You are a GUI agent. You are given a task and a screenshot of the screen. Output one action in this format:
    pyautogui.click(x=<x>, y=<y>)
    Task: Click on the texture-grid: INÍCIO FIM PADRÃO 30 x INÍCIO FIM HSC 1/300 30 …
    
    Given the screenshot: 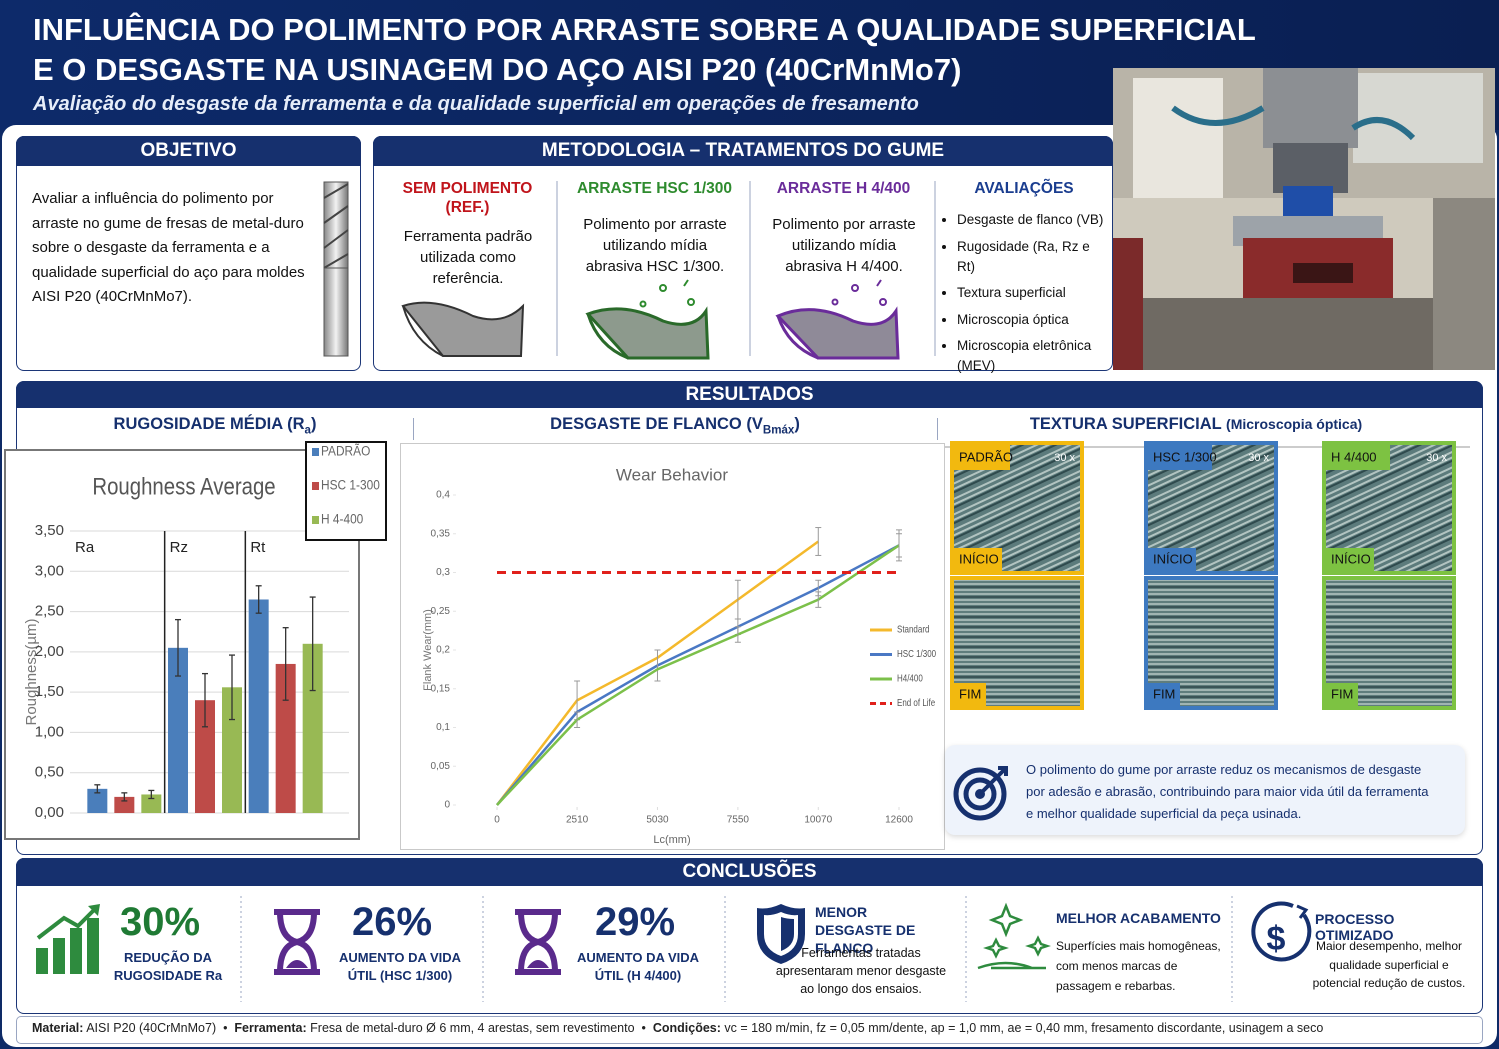 What is the action you would take?
    pyautogui.click(x=1207, y=575)
    